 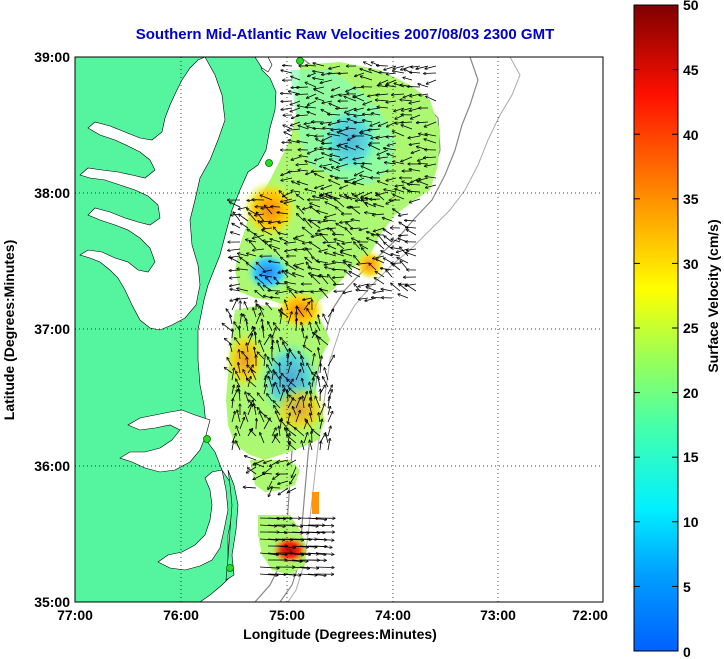 I want to click on x-tick-label: 72:00, so click(x=590, y=615).